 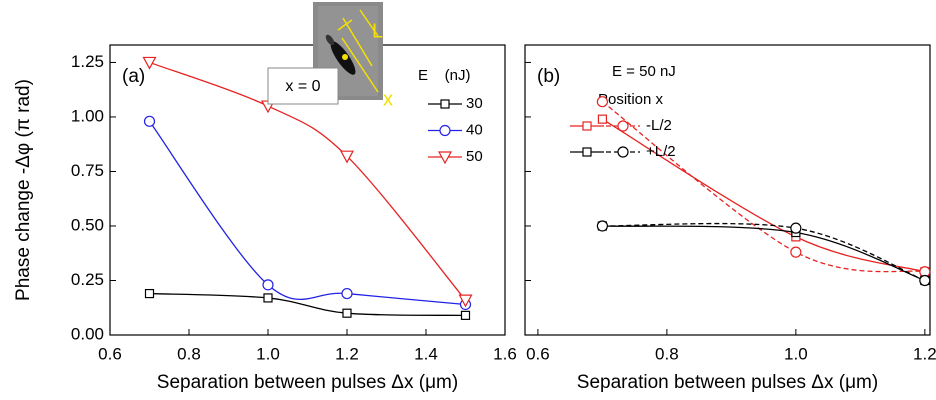 I want to click on legend-label: -L/2, so click(x=659, y=125).